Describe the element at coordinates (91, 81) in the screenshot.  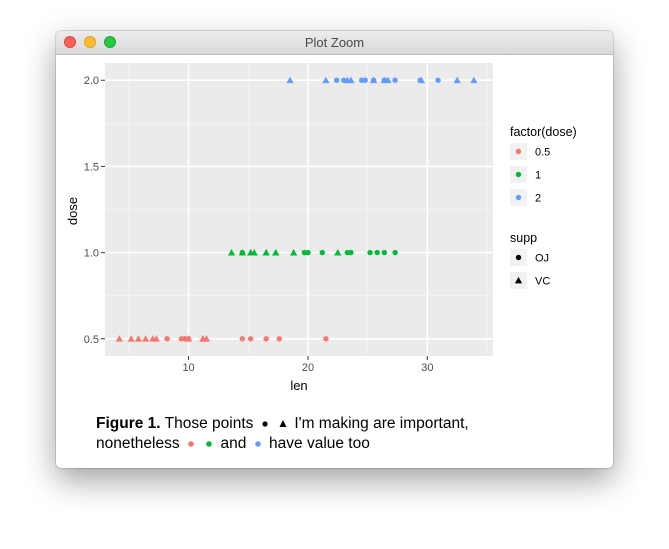
I see `y-tick-label: 2.0` at that location.